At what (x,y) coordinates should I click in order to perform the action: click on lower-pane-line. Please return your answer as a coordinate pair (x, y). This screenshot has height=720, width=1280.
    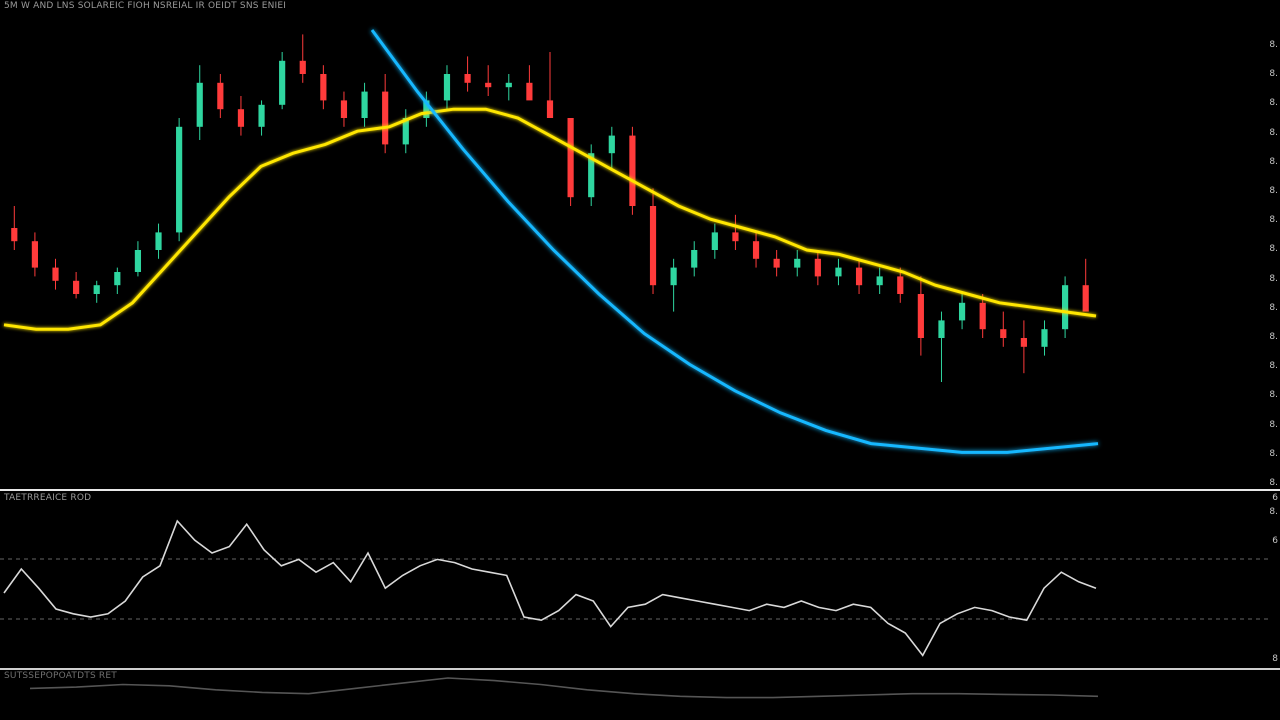
    Looking at the image, I should click on (564, 688).